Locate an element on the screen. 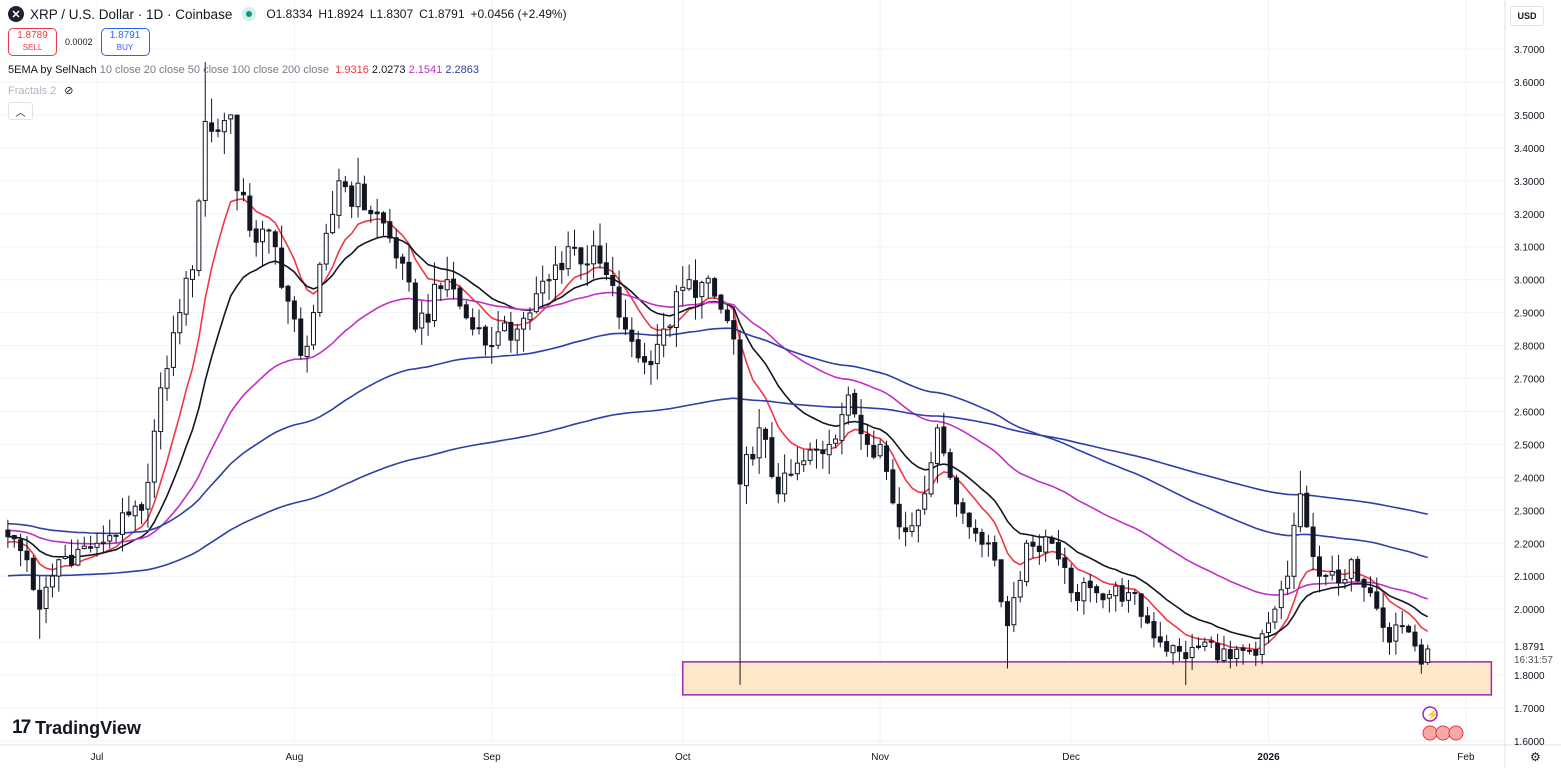 This screenshot has width=1561, height=768. price-tick-label: 2.4000 is located at coordinates (1529, 478).